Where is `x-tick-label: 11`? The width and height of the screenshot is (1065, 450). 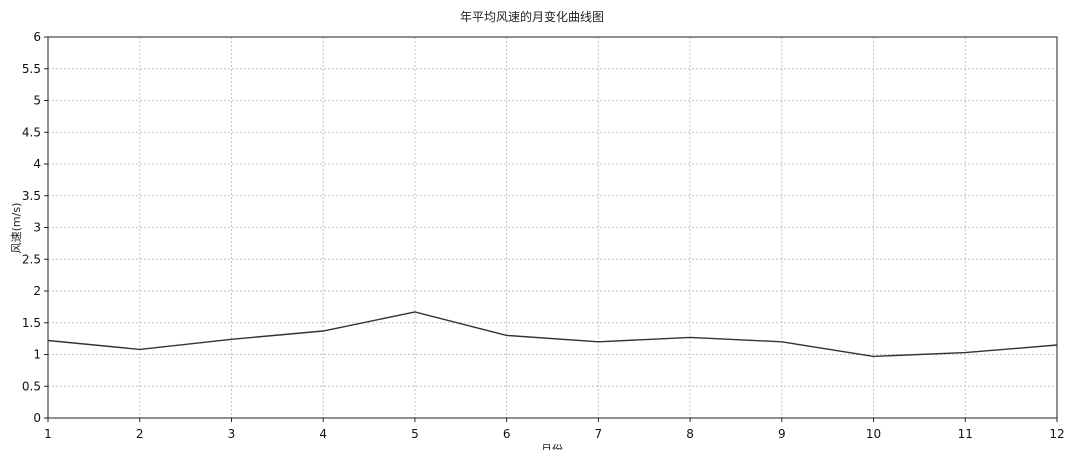
x-tick-label: 11 is located at coordinates (965, 434).